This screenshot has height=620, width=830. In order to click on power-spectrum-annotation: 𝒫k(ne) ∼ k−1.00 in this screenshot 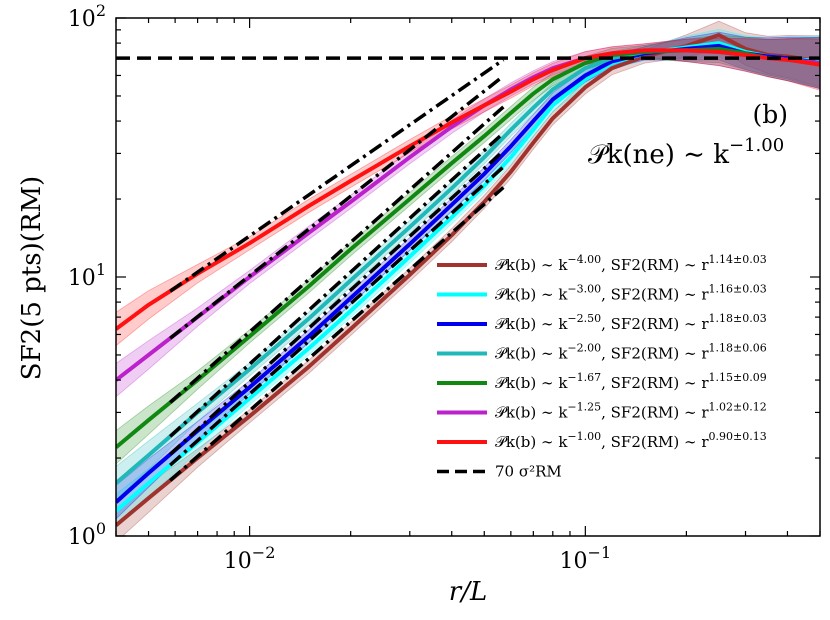, I will do `click(686, 152)`.